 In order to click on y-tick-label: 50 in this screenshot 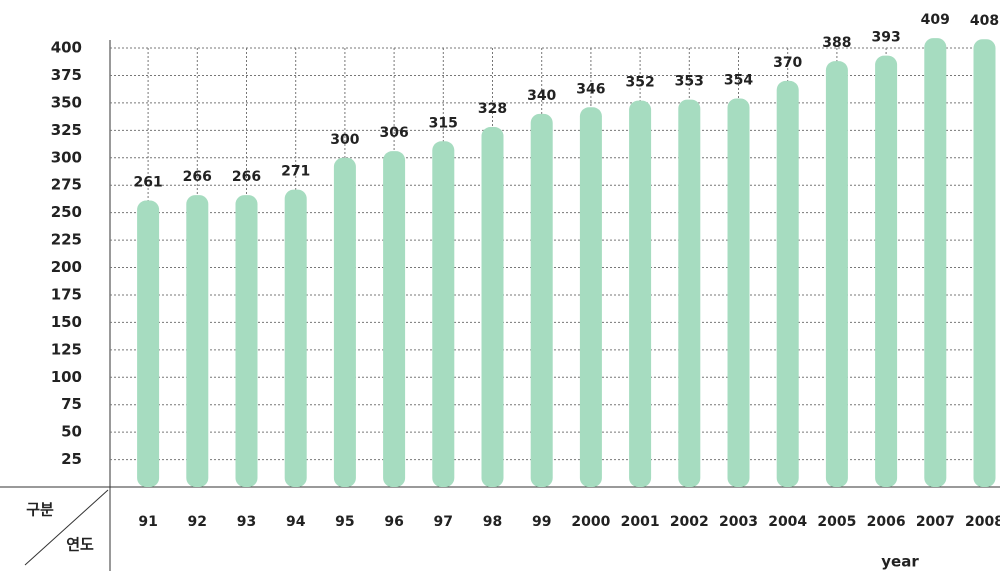, I will do `click(71, 432)`.